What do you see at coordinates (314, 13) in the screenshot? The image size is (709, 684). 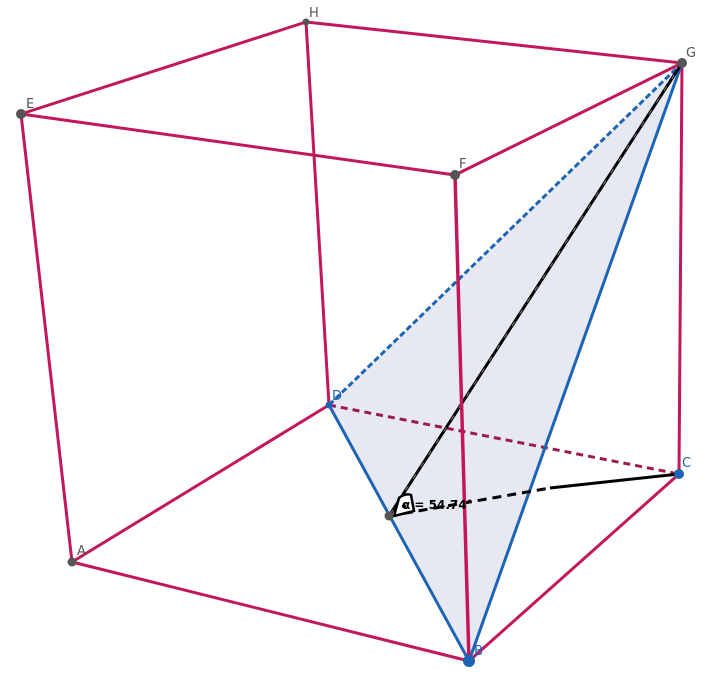 I see `label-h: H` at bounding box center [314, 13].